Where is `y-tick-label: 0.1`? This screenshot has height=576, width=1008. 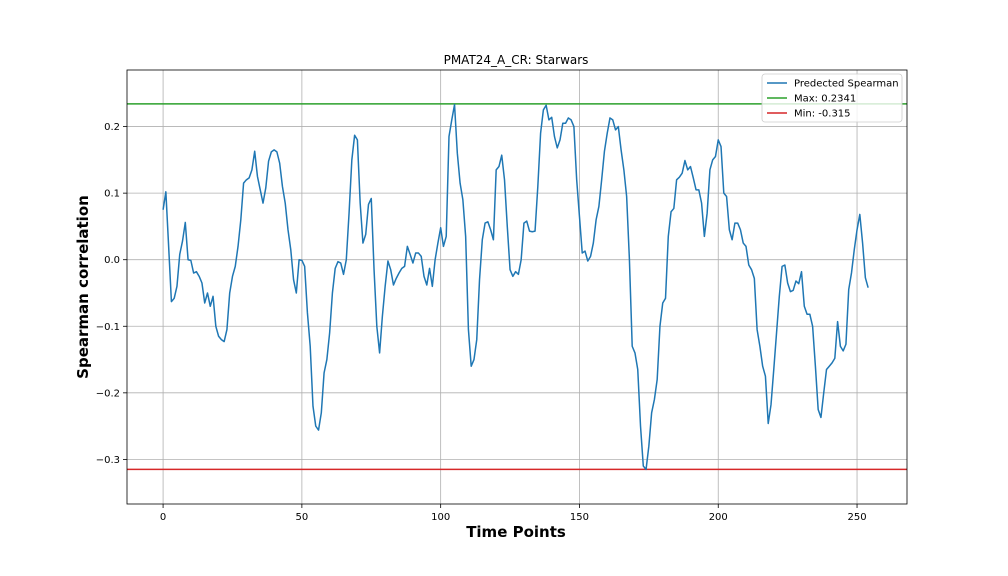
y-tick-label: 0.1 is located at coordinates (112, 194).